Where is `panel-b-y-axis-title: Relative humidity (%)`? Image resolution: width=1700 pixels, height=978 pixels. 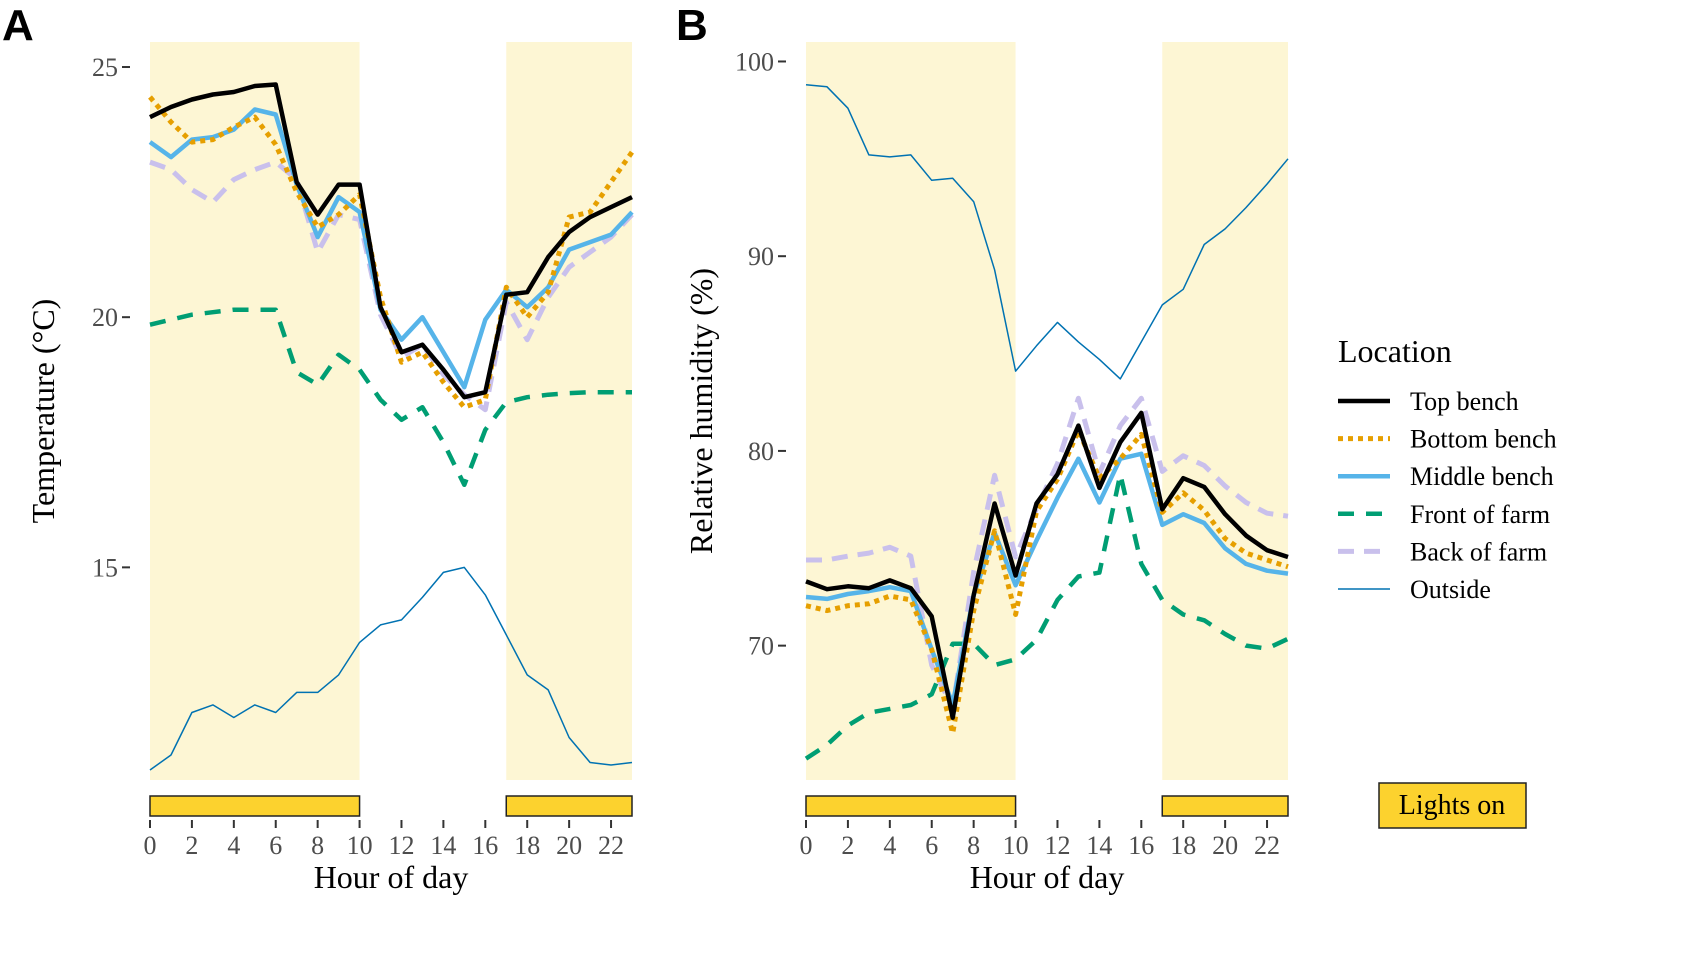 panel-b-y-axis-title: Relative humidity (%) is located at coordinates (701, 411).